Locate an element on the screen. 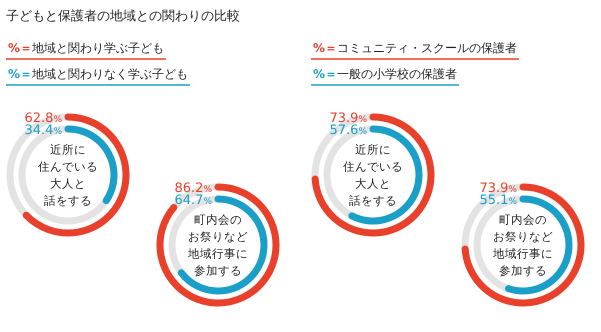  text: 子どもと保護者の地域との関わりの比較 is located at coordinates (123, 16).